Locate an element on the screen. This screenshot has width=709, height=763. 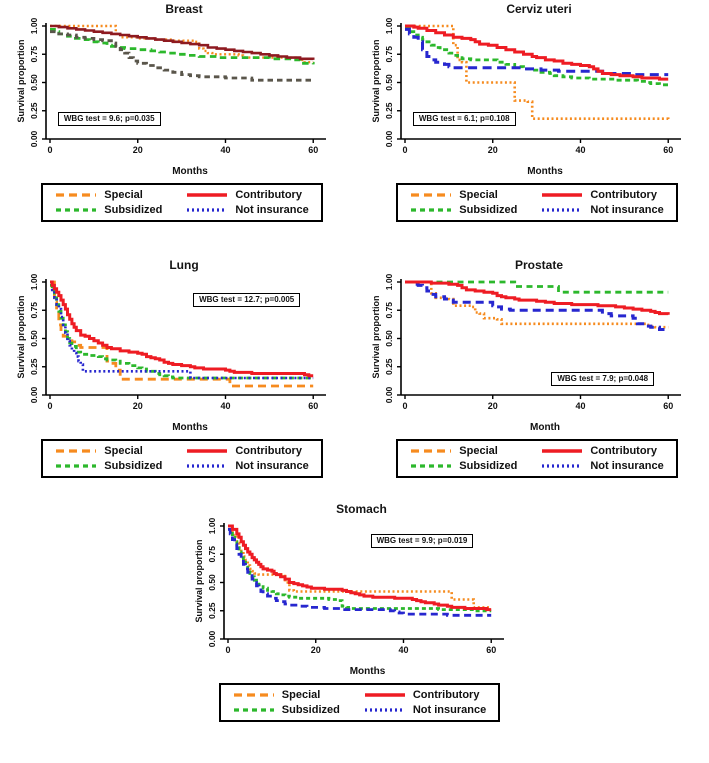
x-axis-label-prostate: Month is located at coordinates (545, 427).